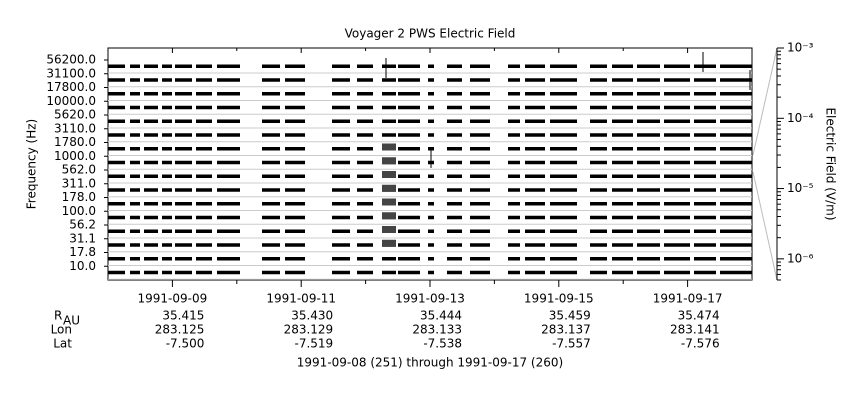 This screenshot has height=400, width=860. Describe the element at coordinates (185, 344) in the screenshot. I see `ephemeris-value: -7.500` at that location.